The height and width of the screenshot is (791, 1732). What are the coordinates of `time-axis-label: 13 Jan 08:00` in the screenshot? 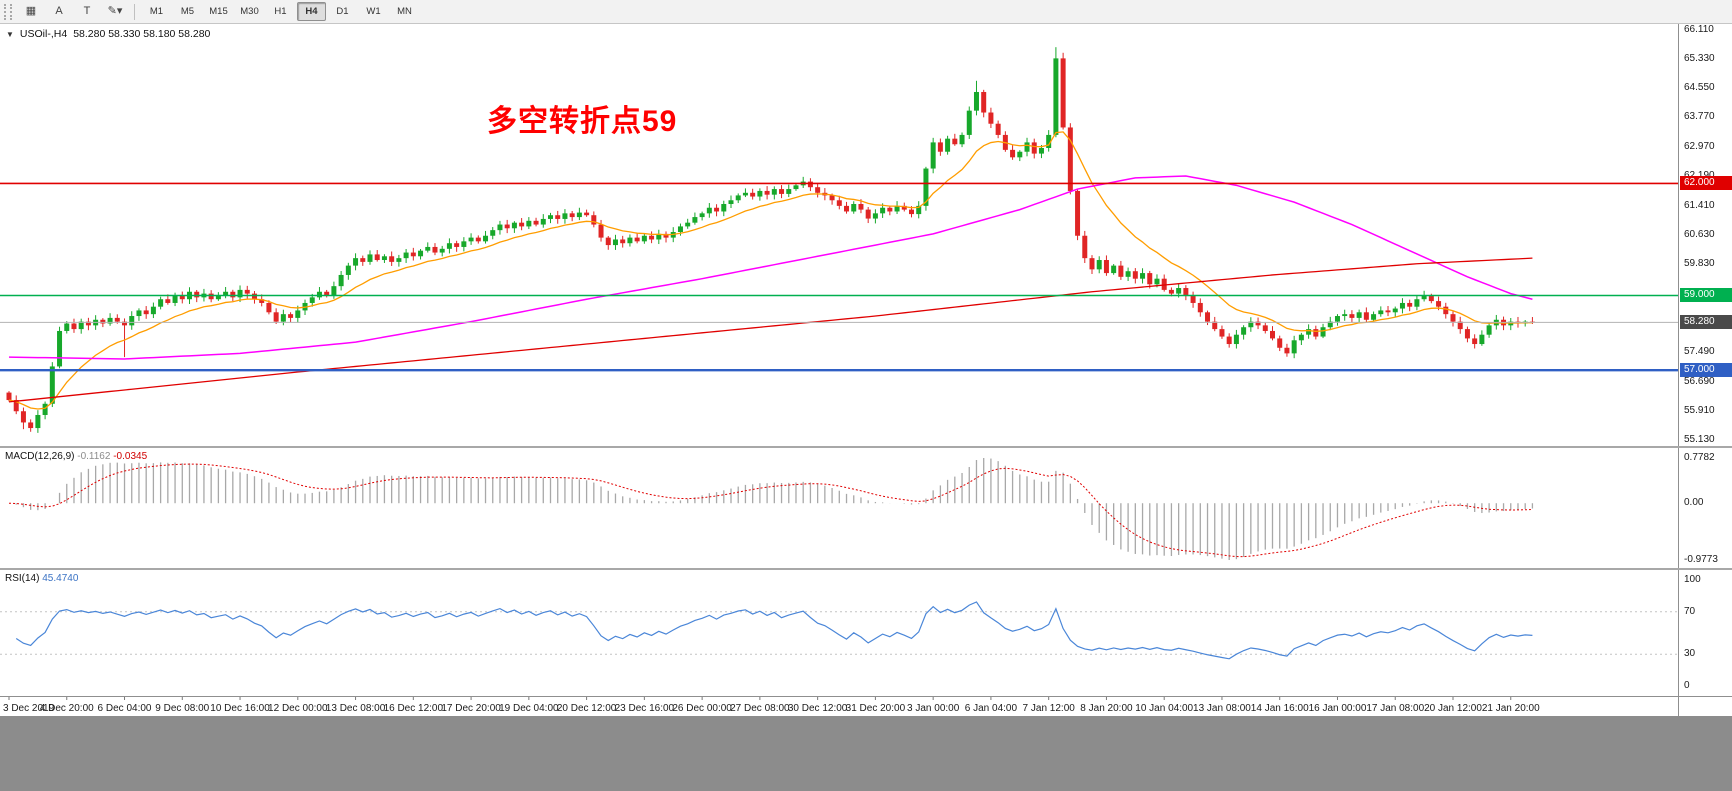 It's located at (1222, 708).